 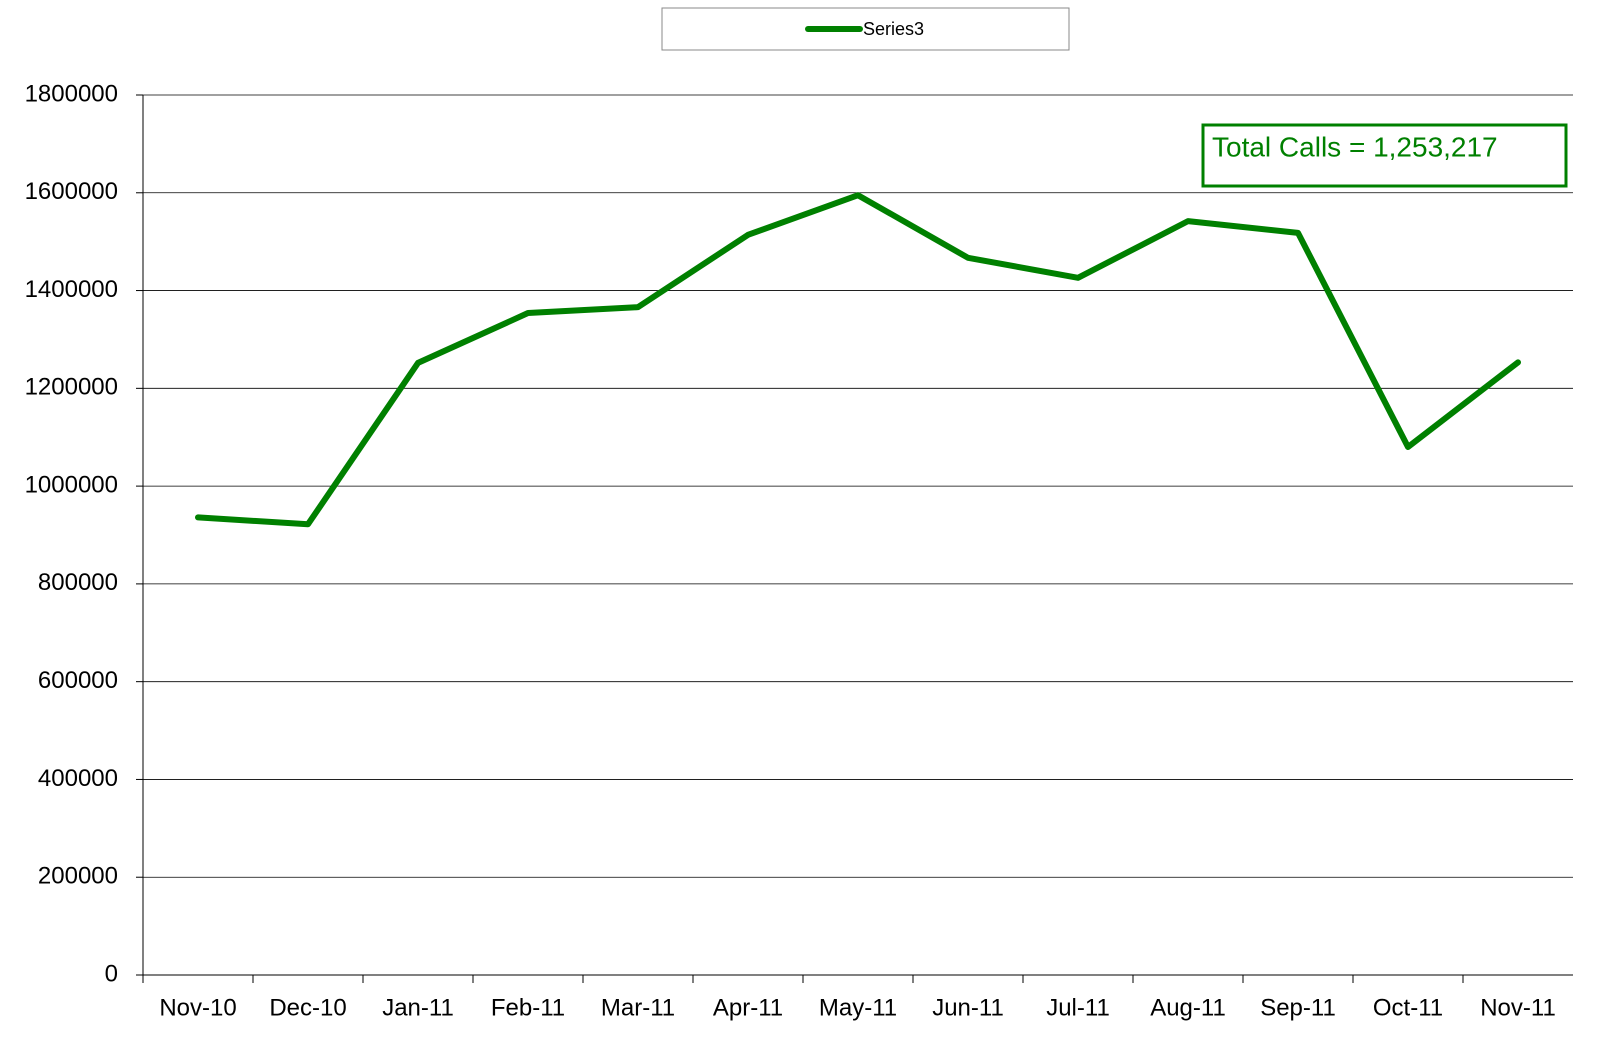 I want to click on y-tick-label: 200000, so click(x=78, y=876).